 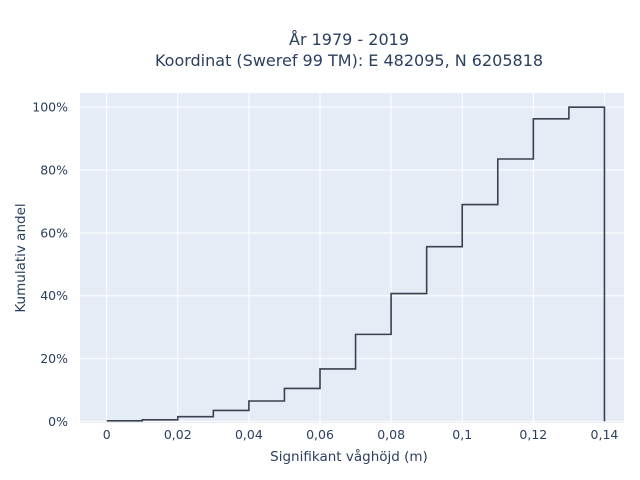 I want to click on y-tick-label: 80%, so click(x=54, y=170).